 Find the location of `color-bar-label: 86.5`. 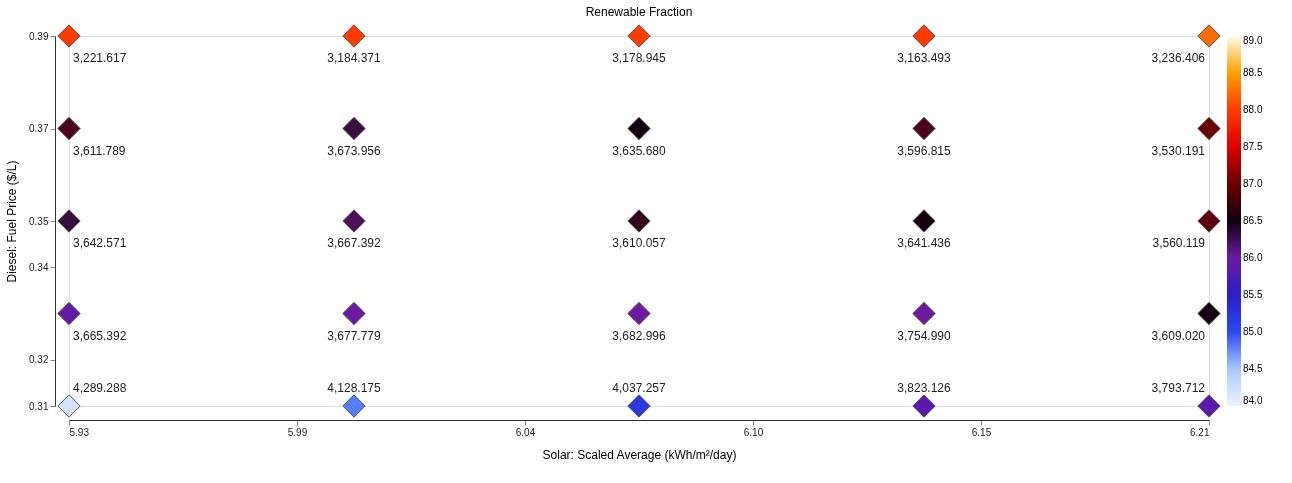

color-bar-label: 86.5 is located at coordinates (1253, 220).